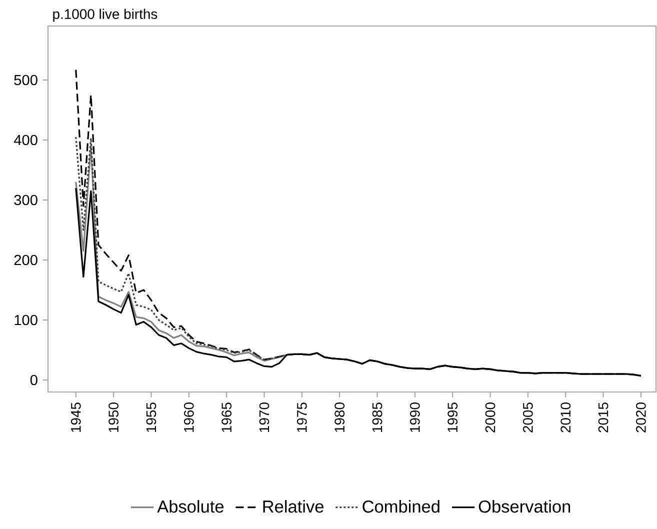 This screenshot has height=529, width=657. Describe the element at coordinates (490, 417) in the screenshot. I see `x-tick-label: 2000` at that location.